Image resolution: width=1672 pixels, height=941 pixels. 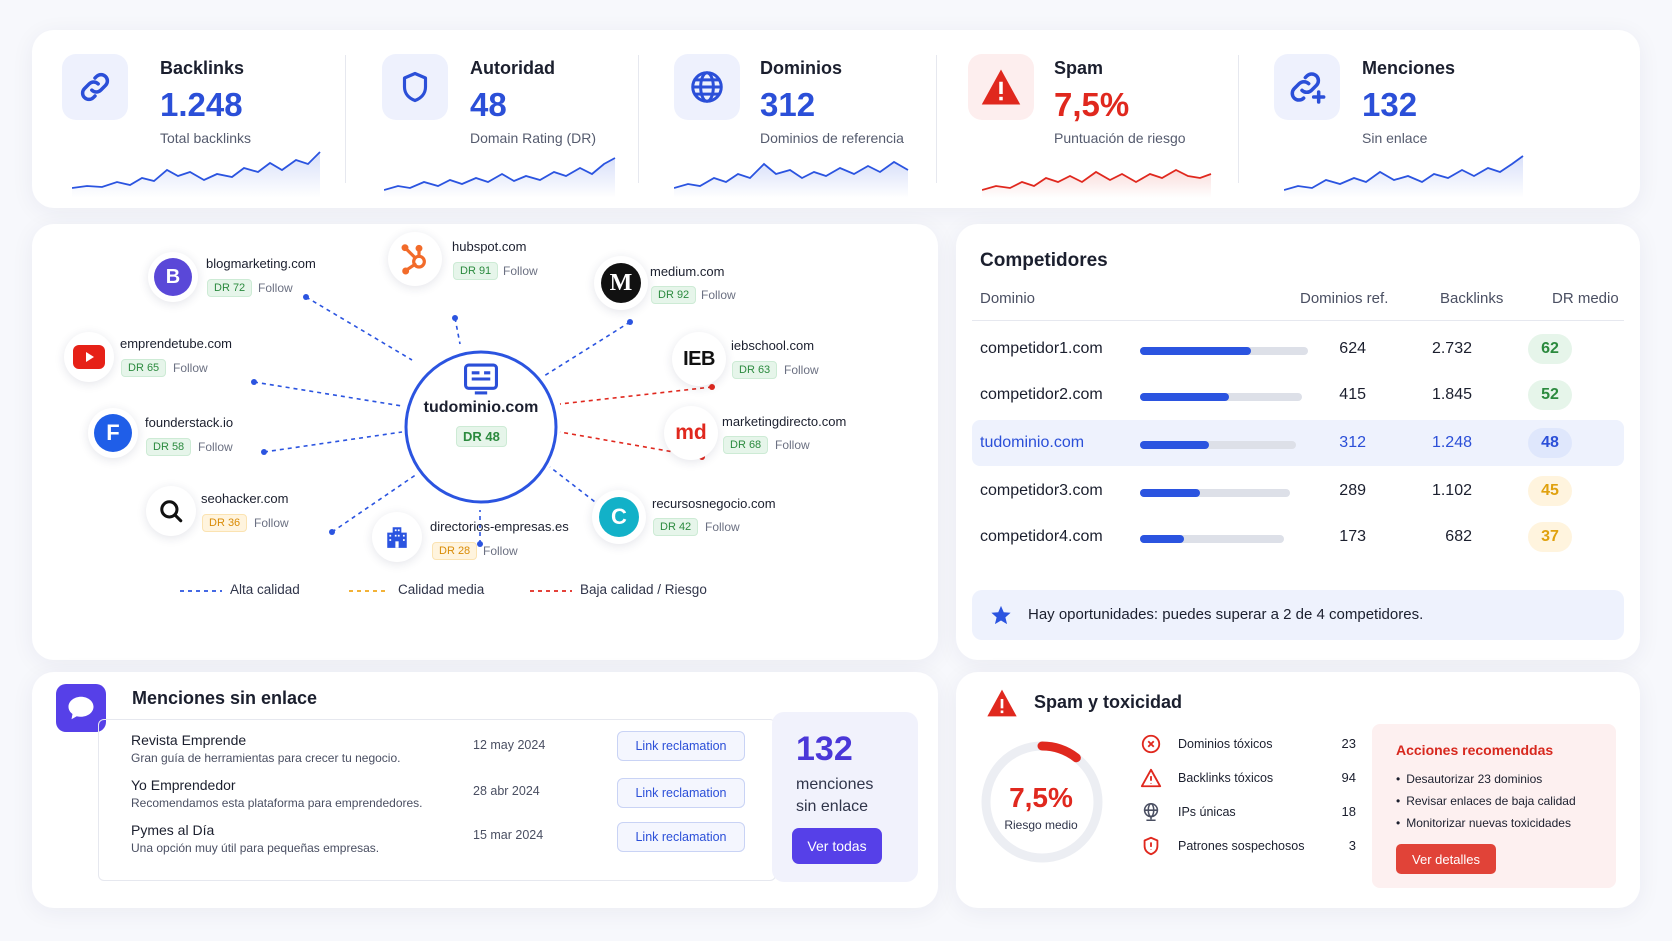 I want to click on node-domain: marketingdirecto.com, so click(x=784, y=421).